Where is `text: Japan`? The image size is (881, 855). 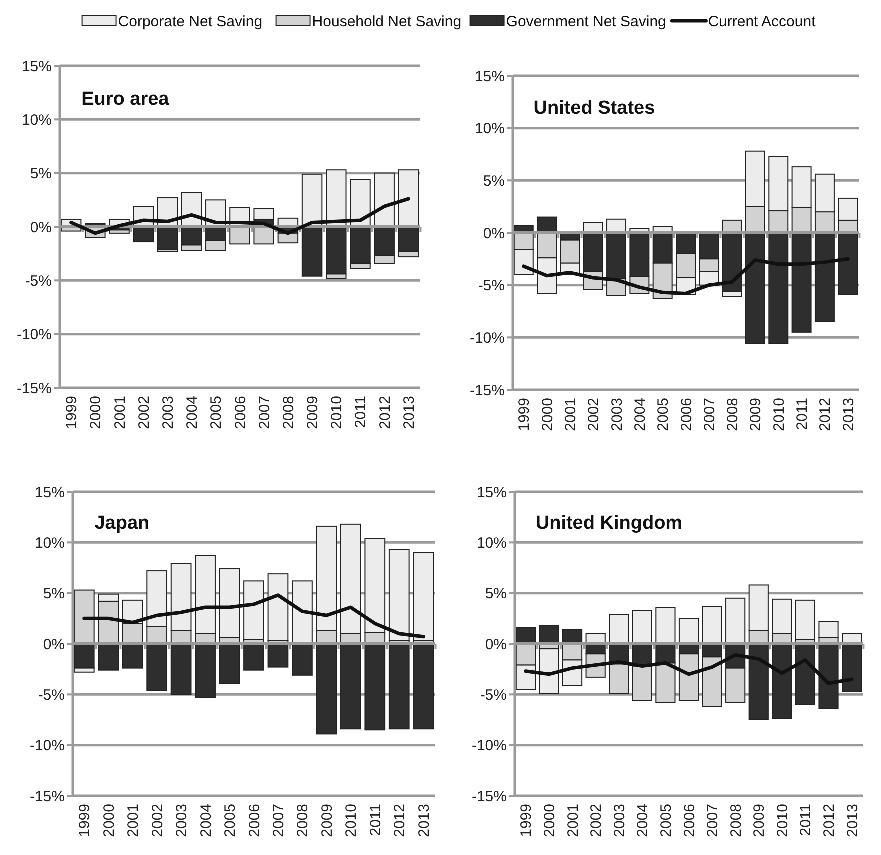 text: Japan is located at coordinates (122, 523).